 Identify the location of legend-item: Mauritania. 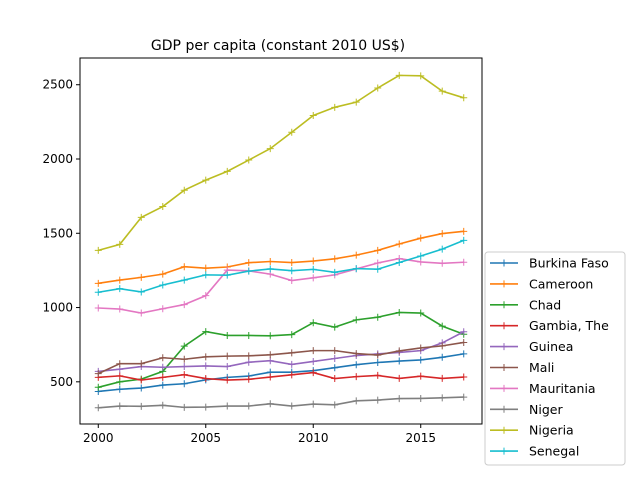
(543, 388).